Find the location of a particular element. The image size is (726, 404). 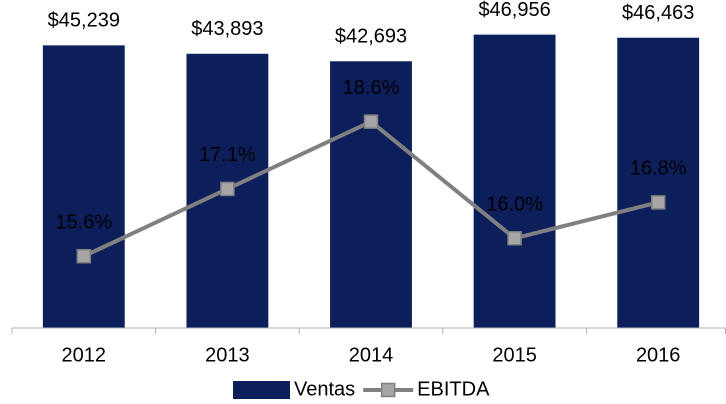

line-value-label: 18.6% is located at coordinates (371, 88).